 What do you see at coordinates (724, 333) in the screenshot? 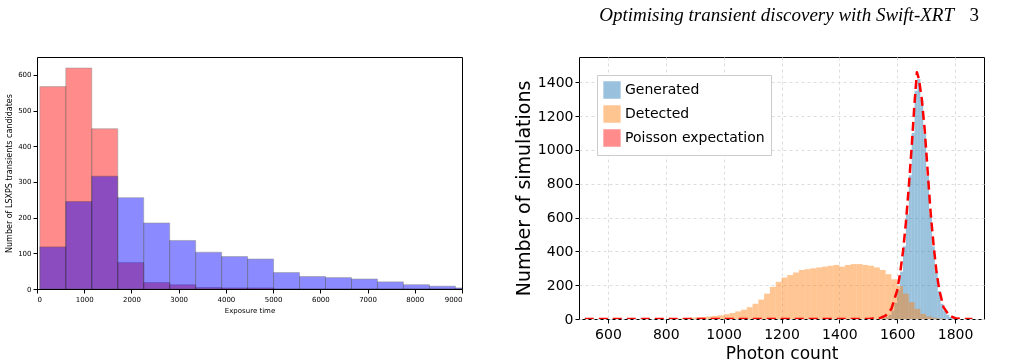
I see `x-tick-label: 1000` at bounding box center [724, 333].